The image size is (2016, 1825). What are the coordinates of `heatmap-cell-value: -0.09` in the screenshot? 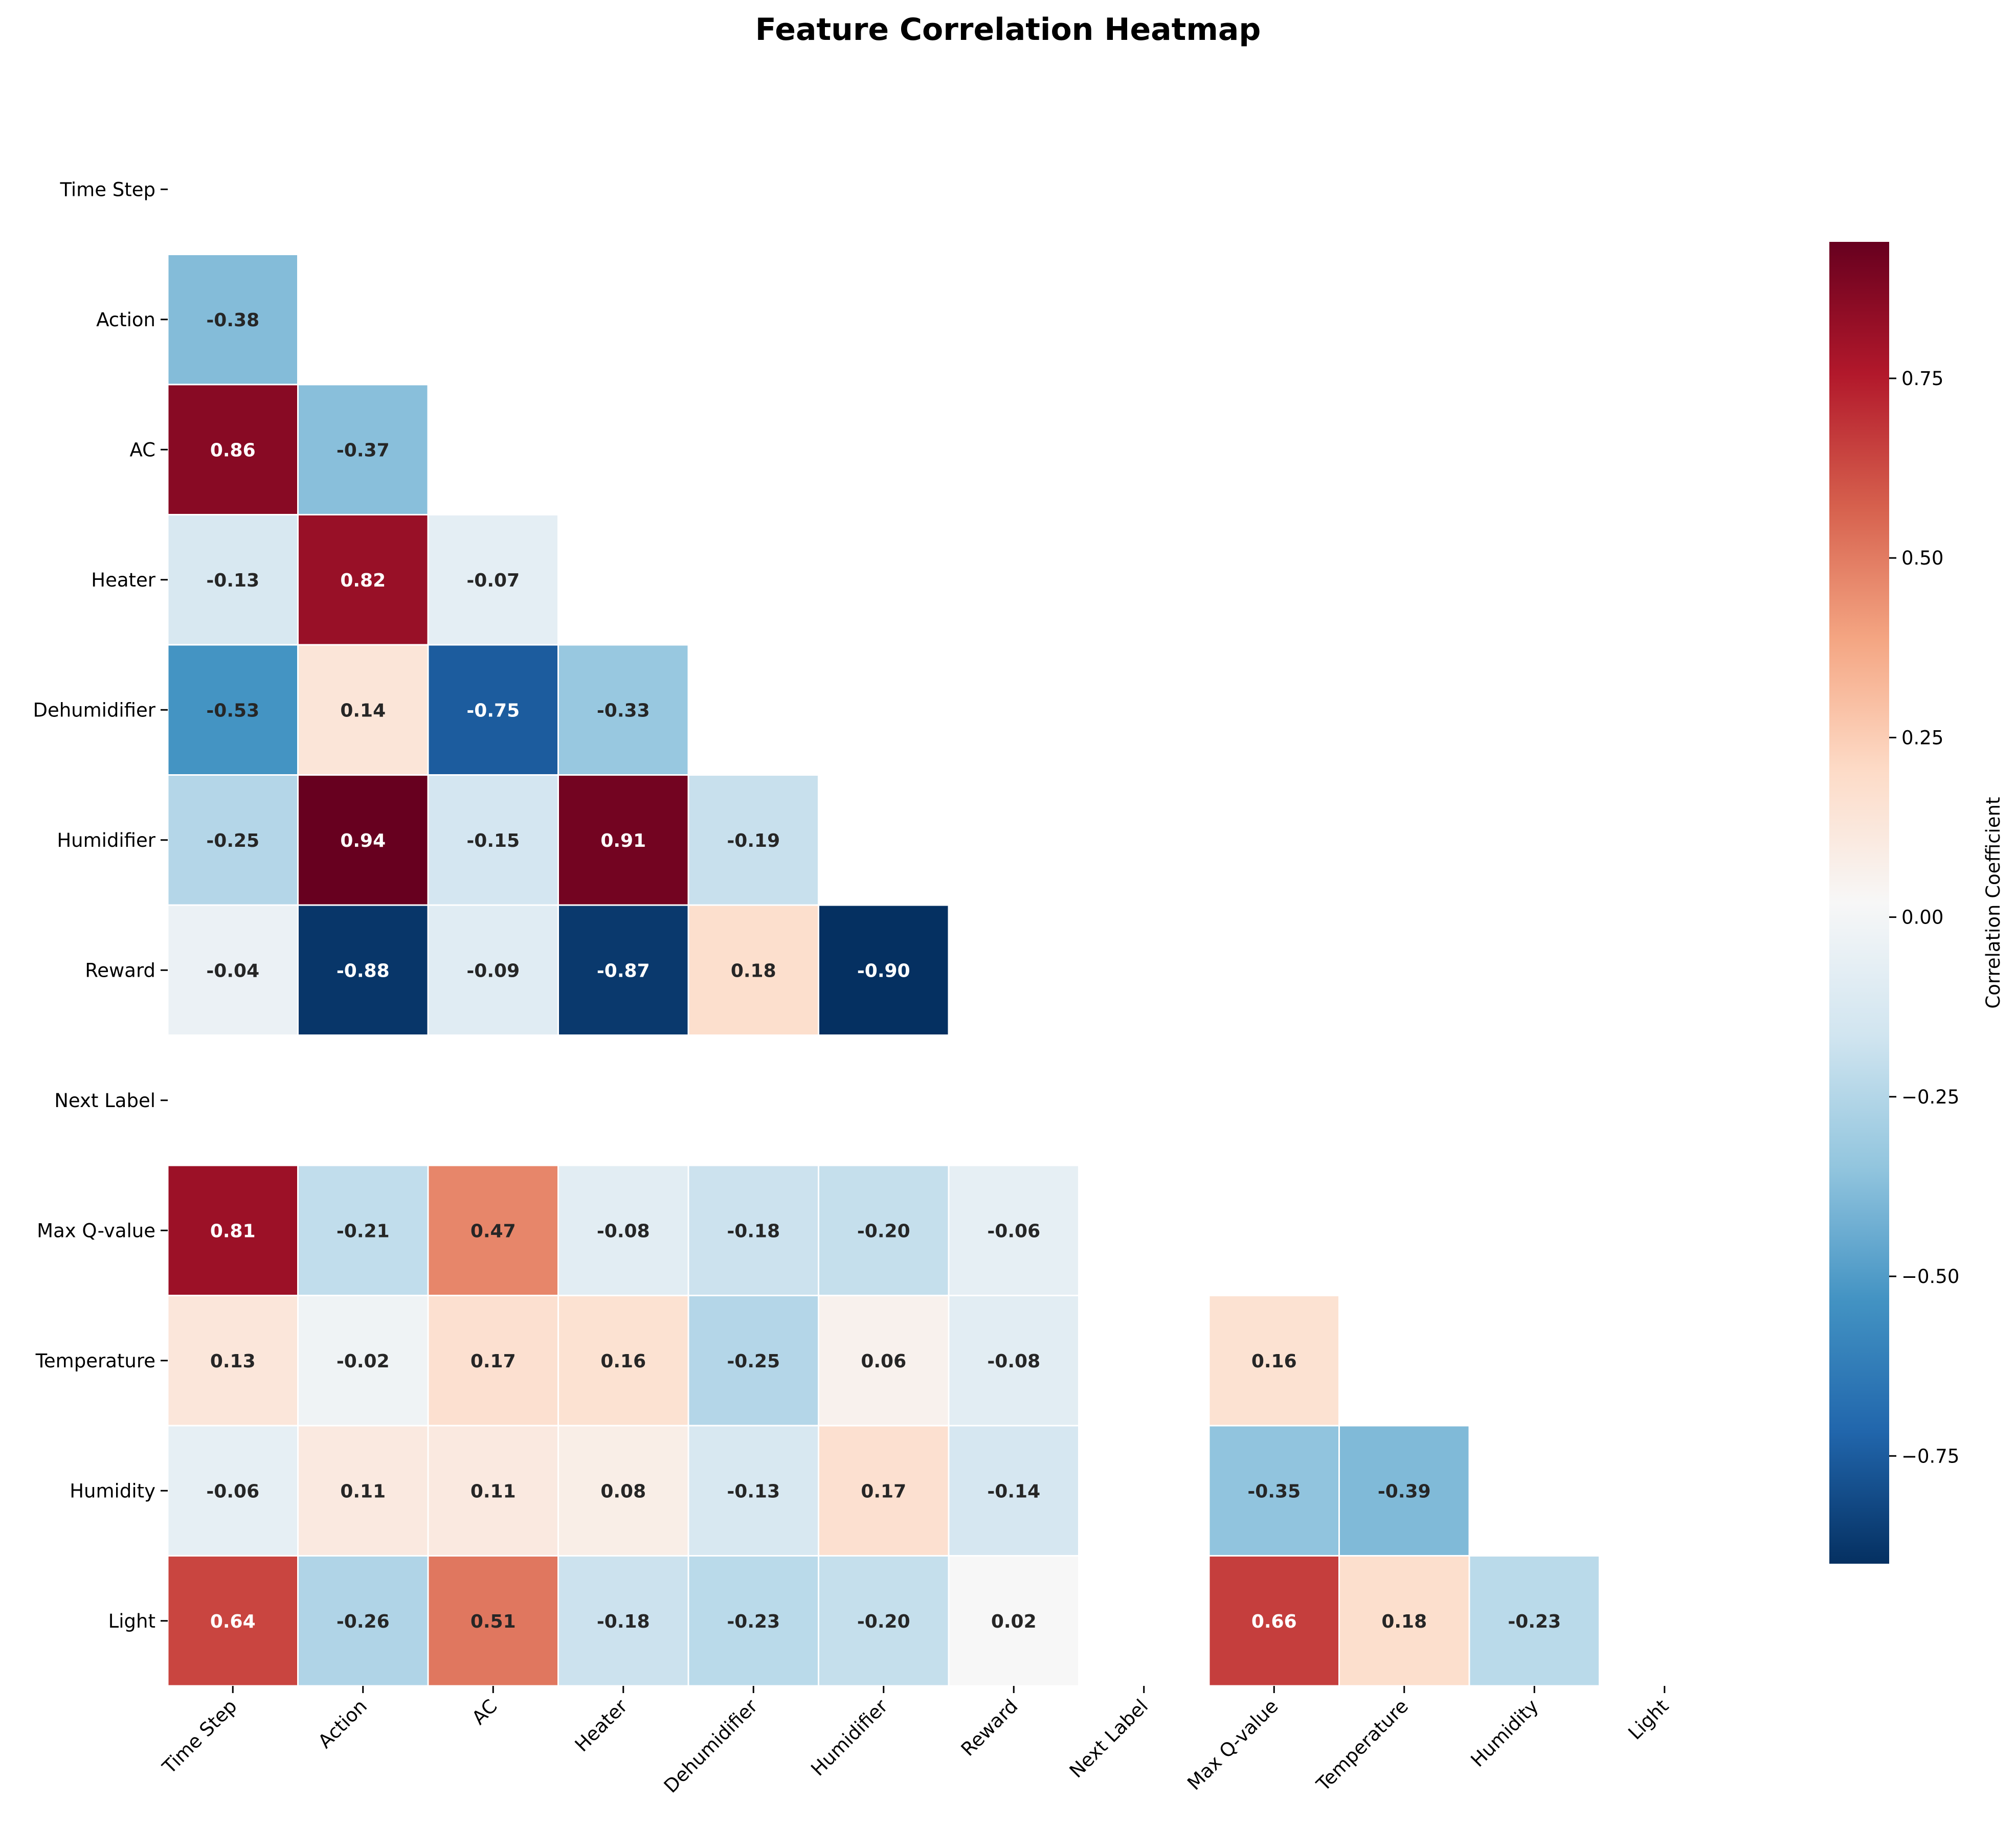 It's located at (493, 970).